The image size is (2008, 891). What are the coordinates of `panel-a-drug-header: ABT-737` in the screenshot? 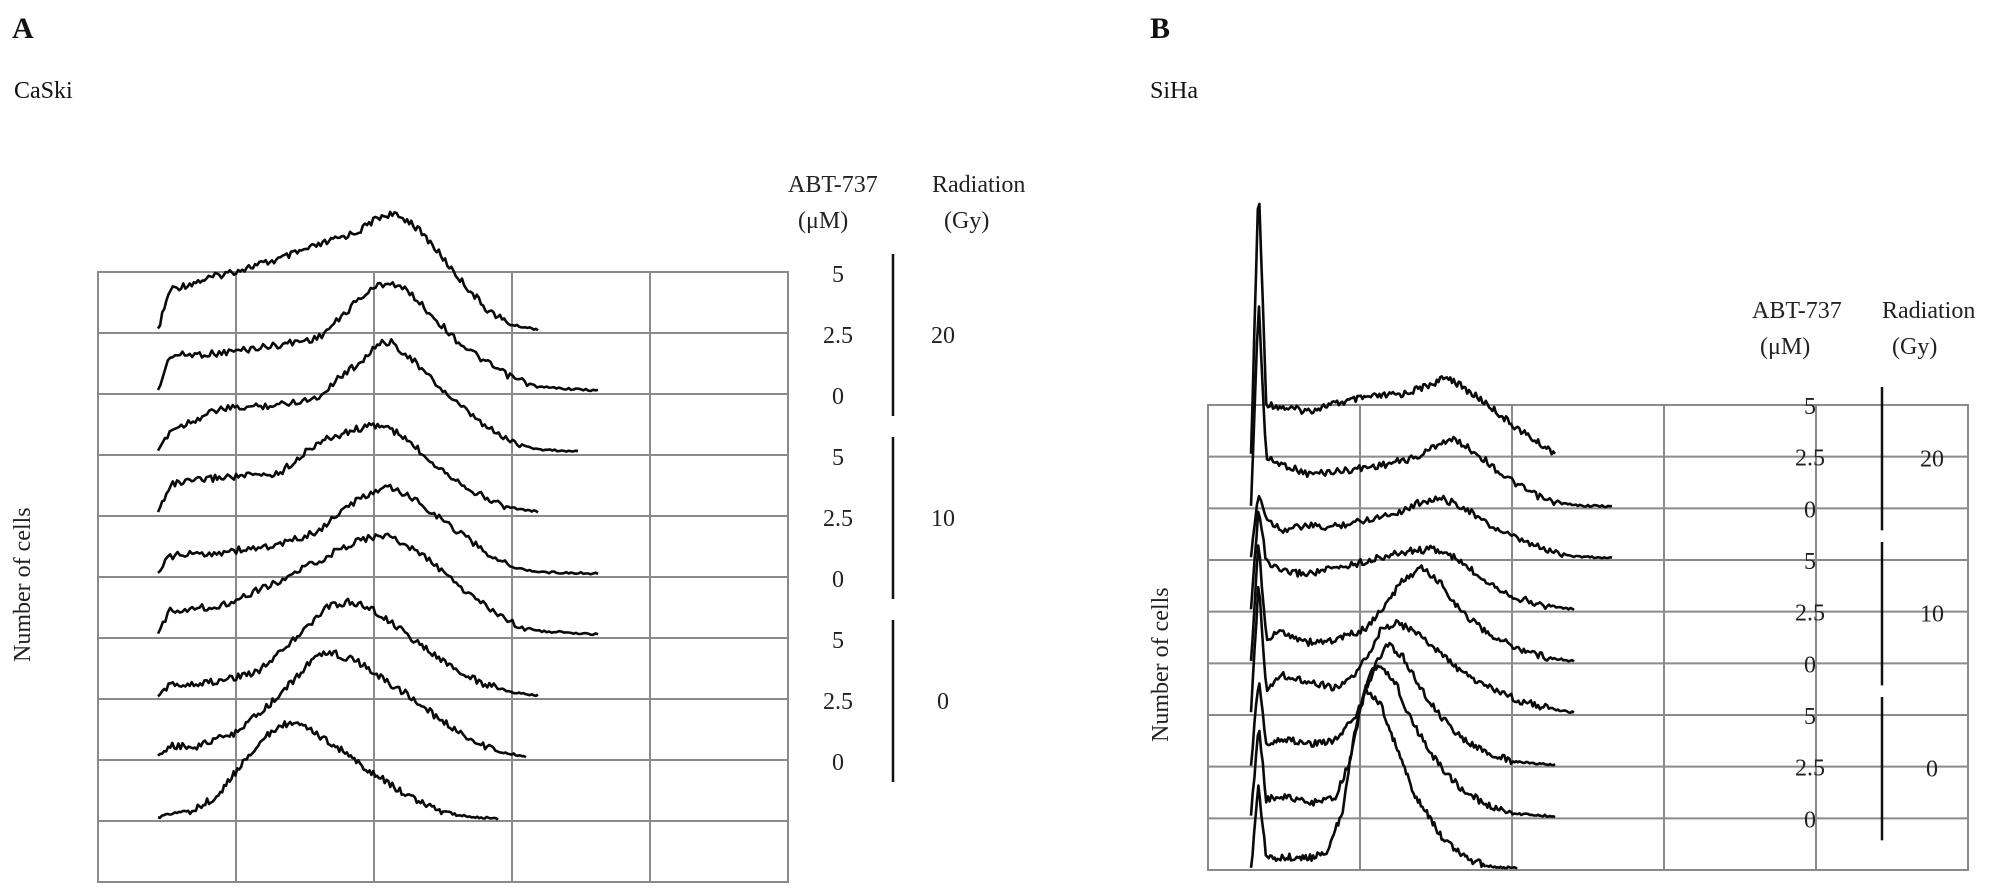 It's located at (833, 185).